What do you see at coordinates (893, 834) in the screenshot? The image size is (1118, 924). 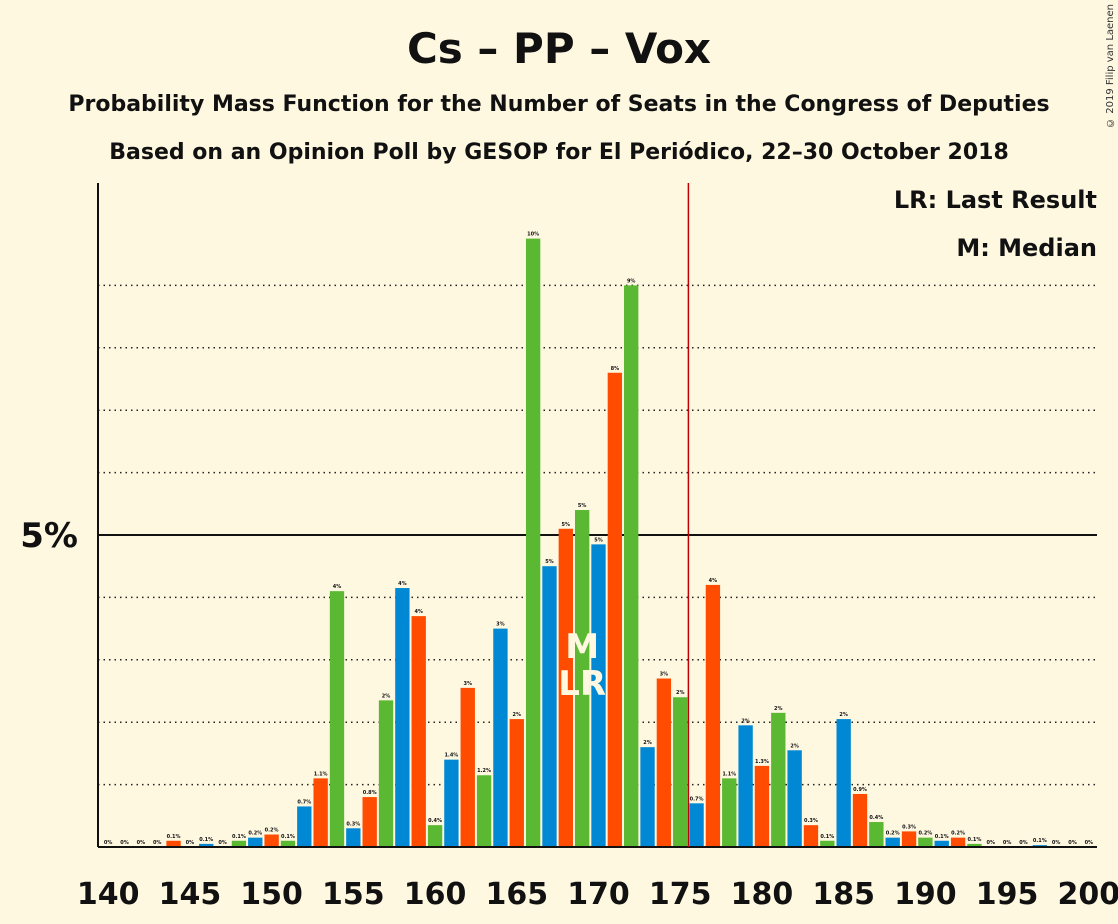 I see `bar-label-188: 0.2%` at bounding box center [893, 834].